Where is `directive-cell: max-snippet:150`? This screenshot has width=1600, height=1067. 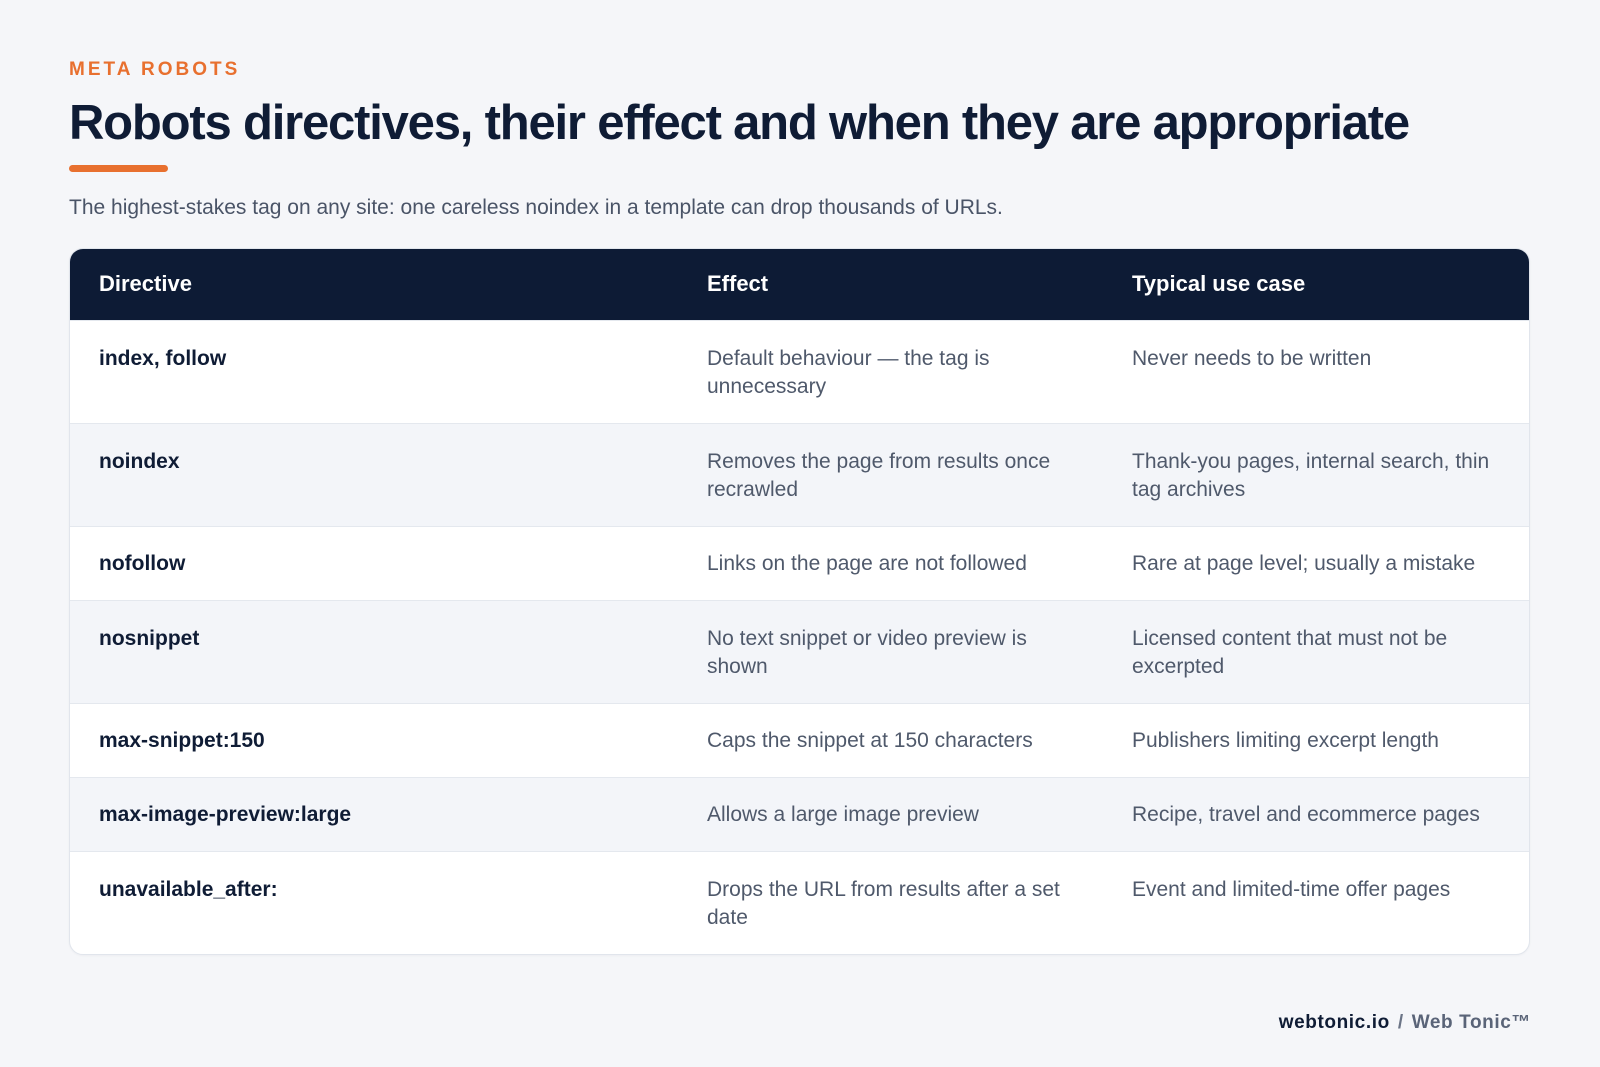 directive-cell: max-snippet:150 is located at coordinates (374, 739).